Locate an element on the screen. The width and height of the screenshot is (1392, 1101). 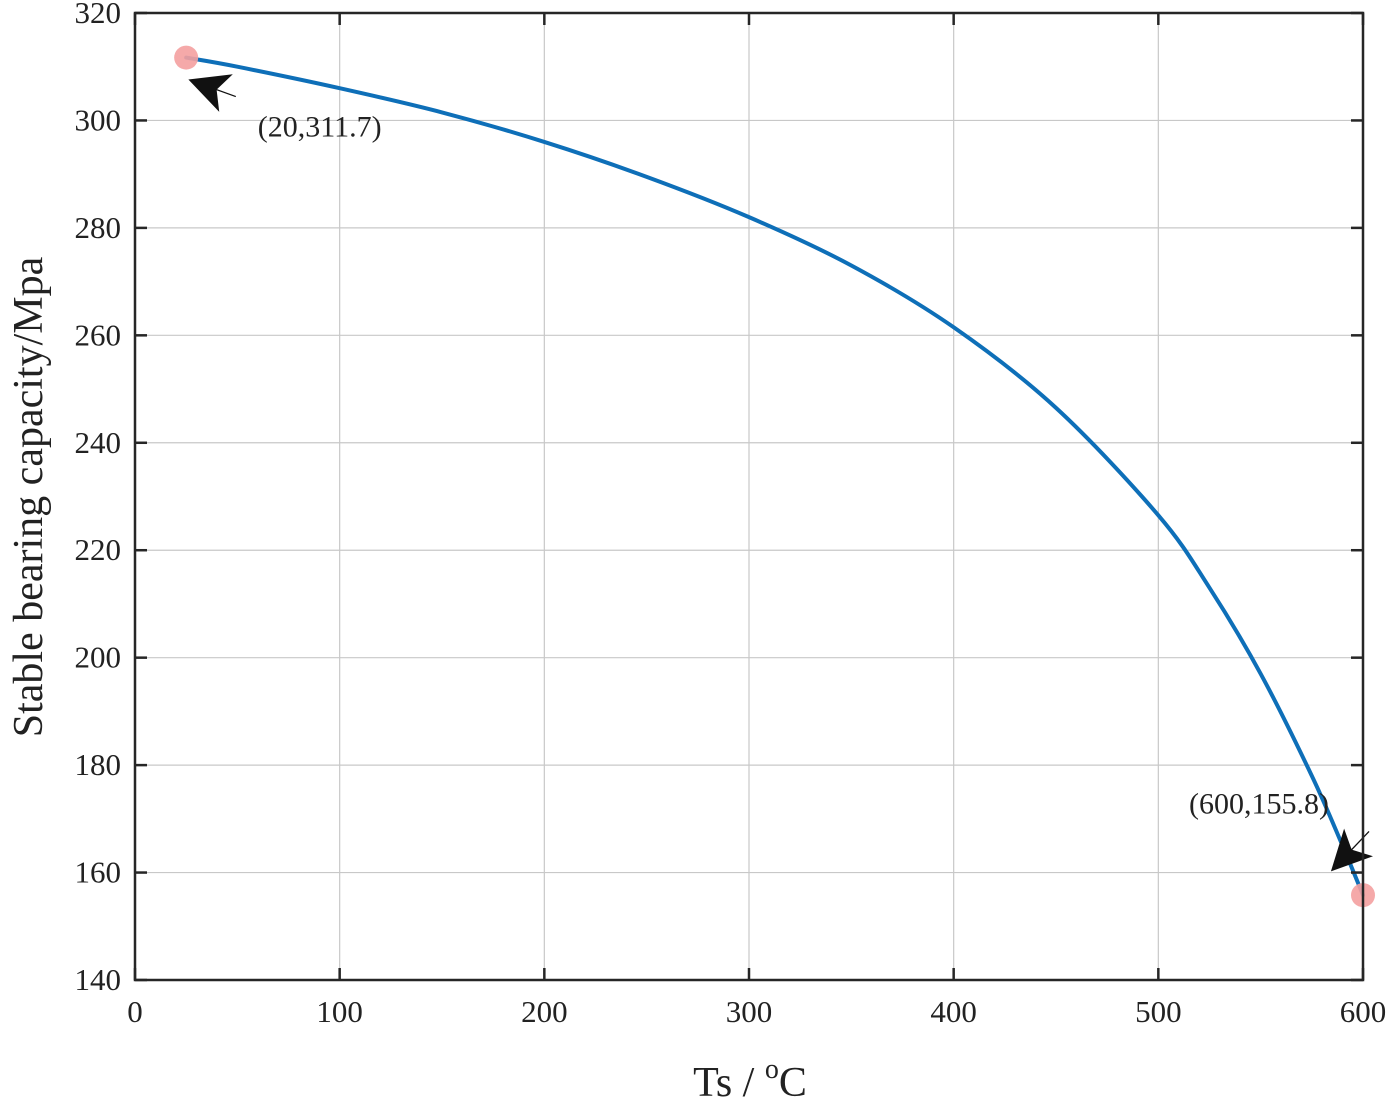
x-tick-label: 600 is located at coordinates (1363, 1011).